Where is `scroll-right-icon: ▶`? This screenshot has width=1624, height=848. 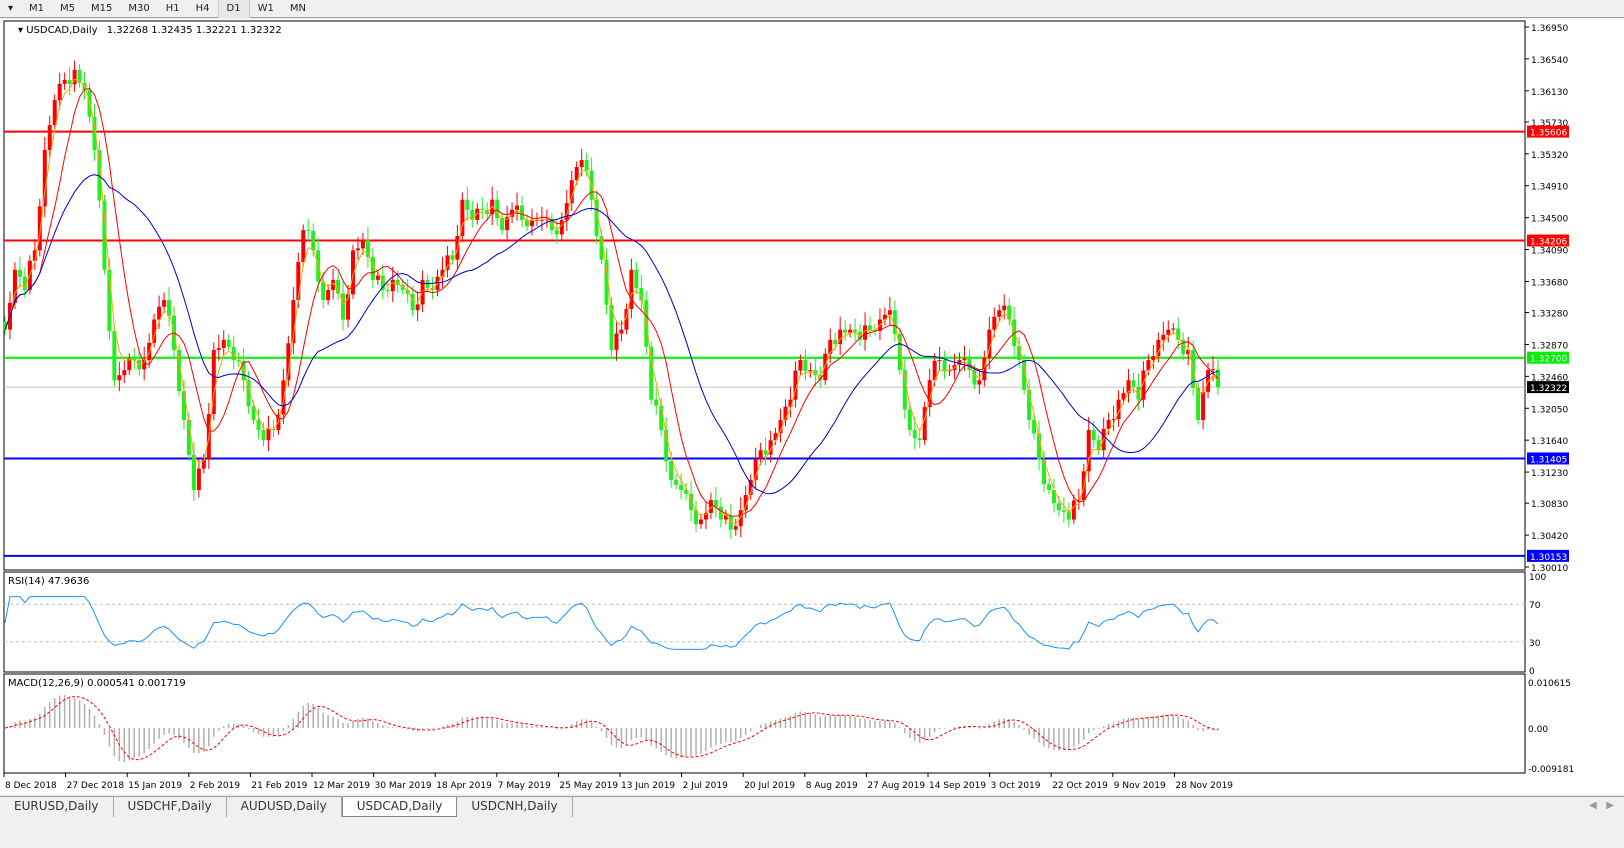 scroll-right-icon: ▶ is located at coordinates (1610, 805).